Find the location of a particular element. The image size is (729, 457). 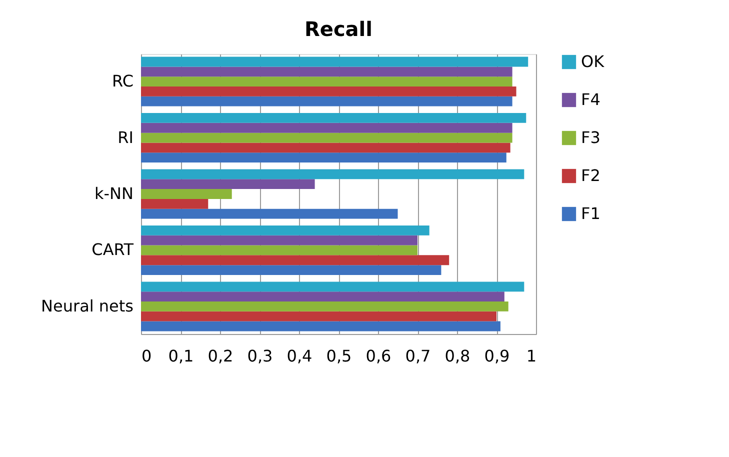

x-tick-label: 0,1 is located at coordinates (181, 356).